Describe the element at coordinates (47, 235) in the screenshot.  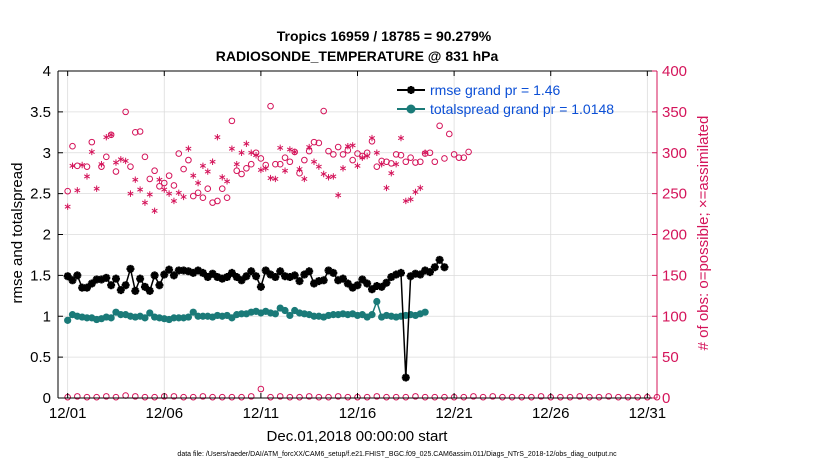
I see `y-tick-label: 2` at that location.